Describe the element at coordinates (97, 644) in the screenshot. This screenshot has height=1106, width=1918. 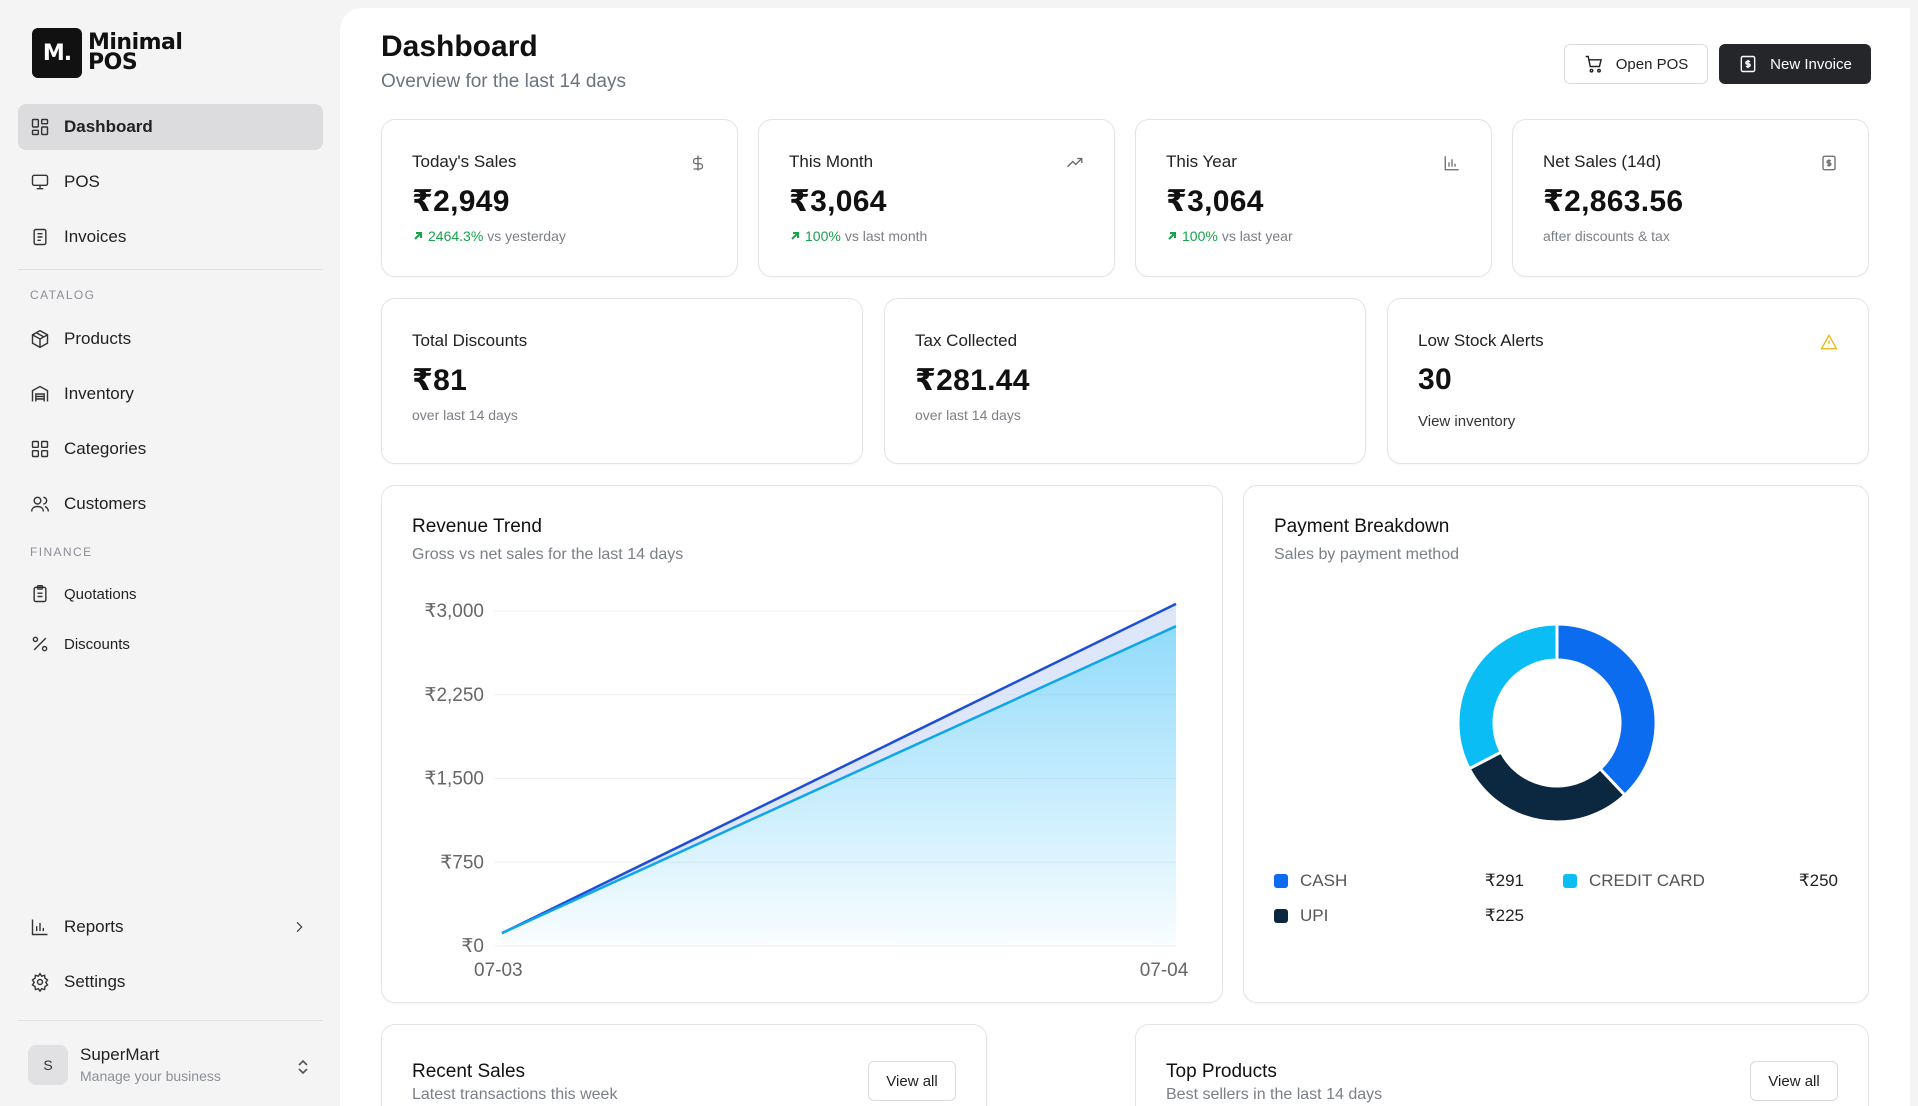
I see `sidebar-item-label: Discounts` at that location.